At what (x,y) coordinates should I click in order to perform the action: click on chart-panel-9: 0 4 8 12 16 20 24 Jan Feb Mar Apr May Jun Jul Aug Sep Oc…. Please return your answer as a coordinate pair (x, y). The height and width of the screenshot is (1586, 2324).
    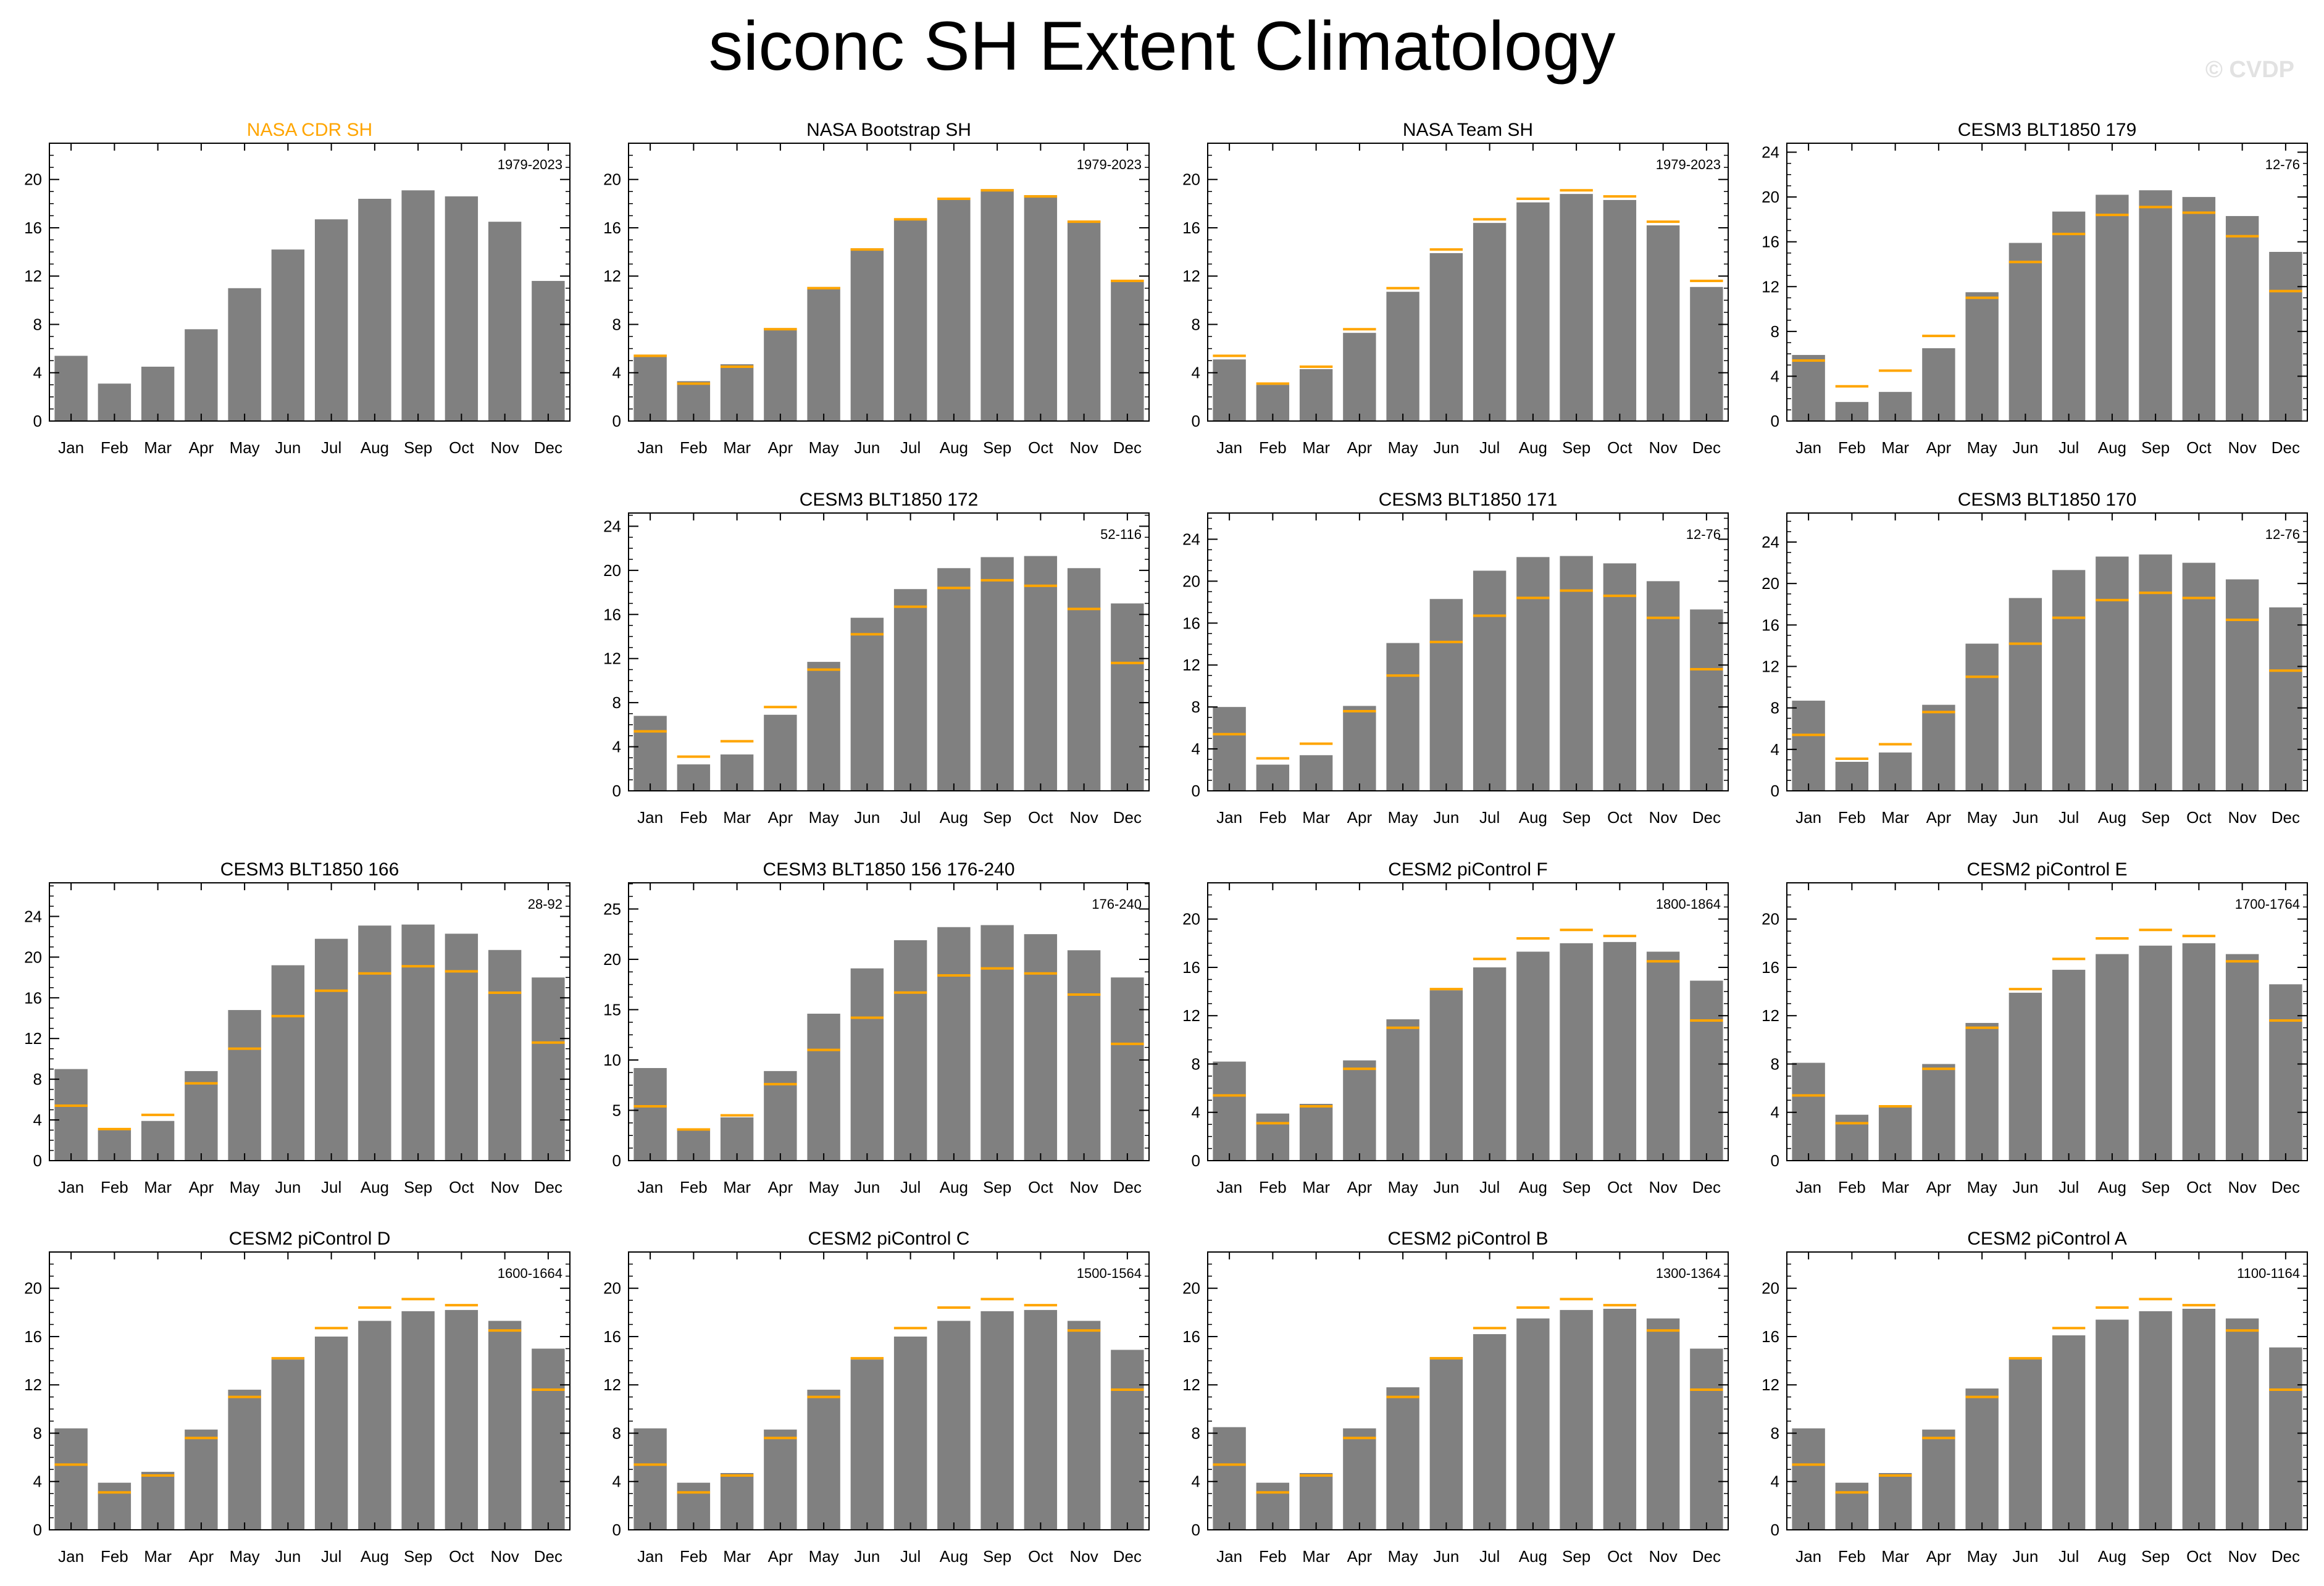
    Looking at the image, I should click on (297, 1027).